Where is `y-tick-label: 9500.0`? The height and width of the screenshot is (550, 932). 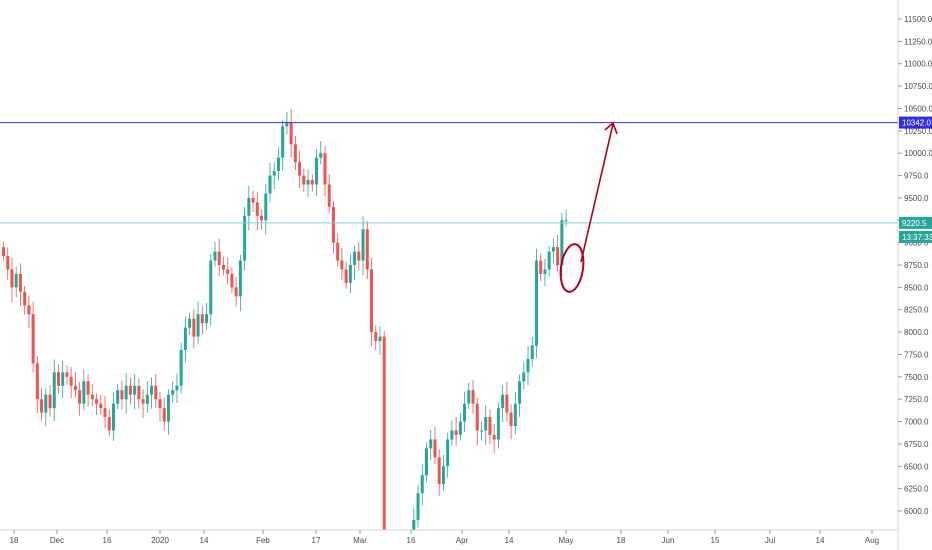 y-tick-label: 9500.0 is located at coordinates (916, 198).